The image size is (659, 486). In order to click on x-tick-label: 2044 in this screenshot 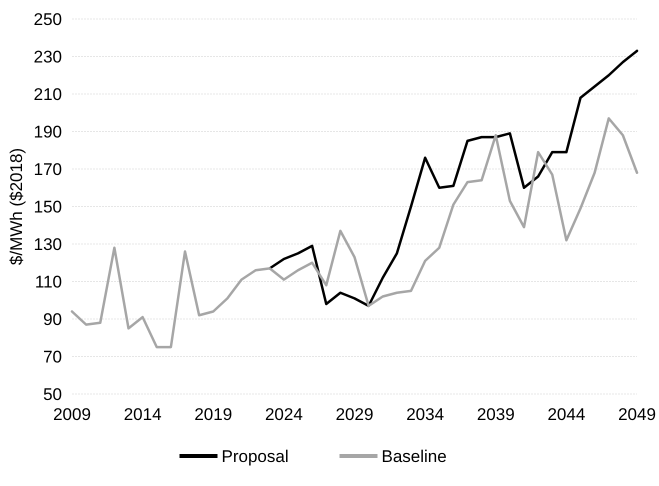, I will do `click(566, 414)`.